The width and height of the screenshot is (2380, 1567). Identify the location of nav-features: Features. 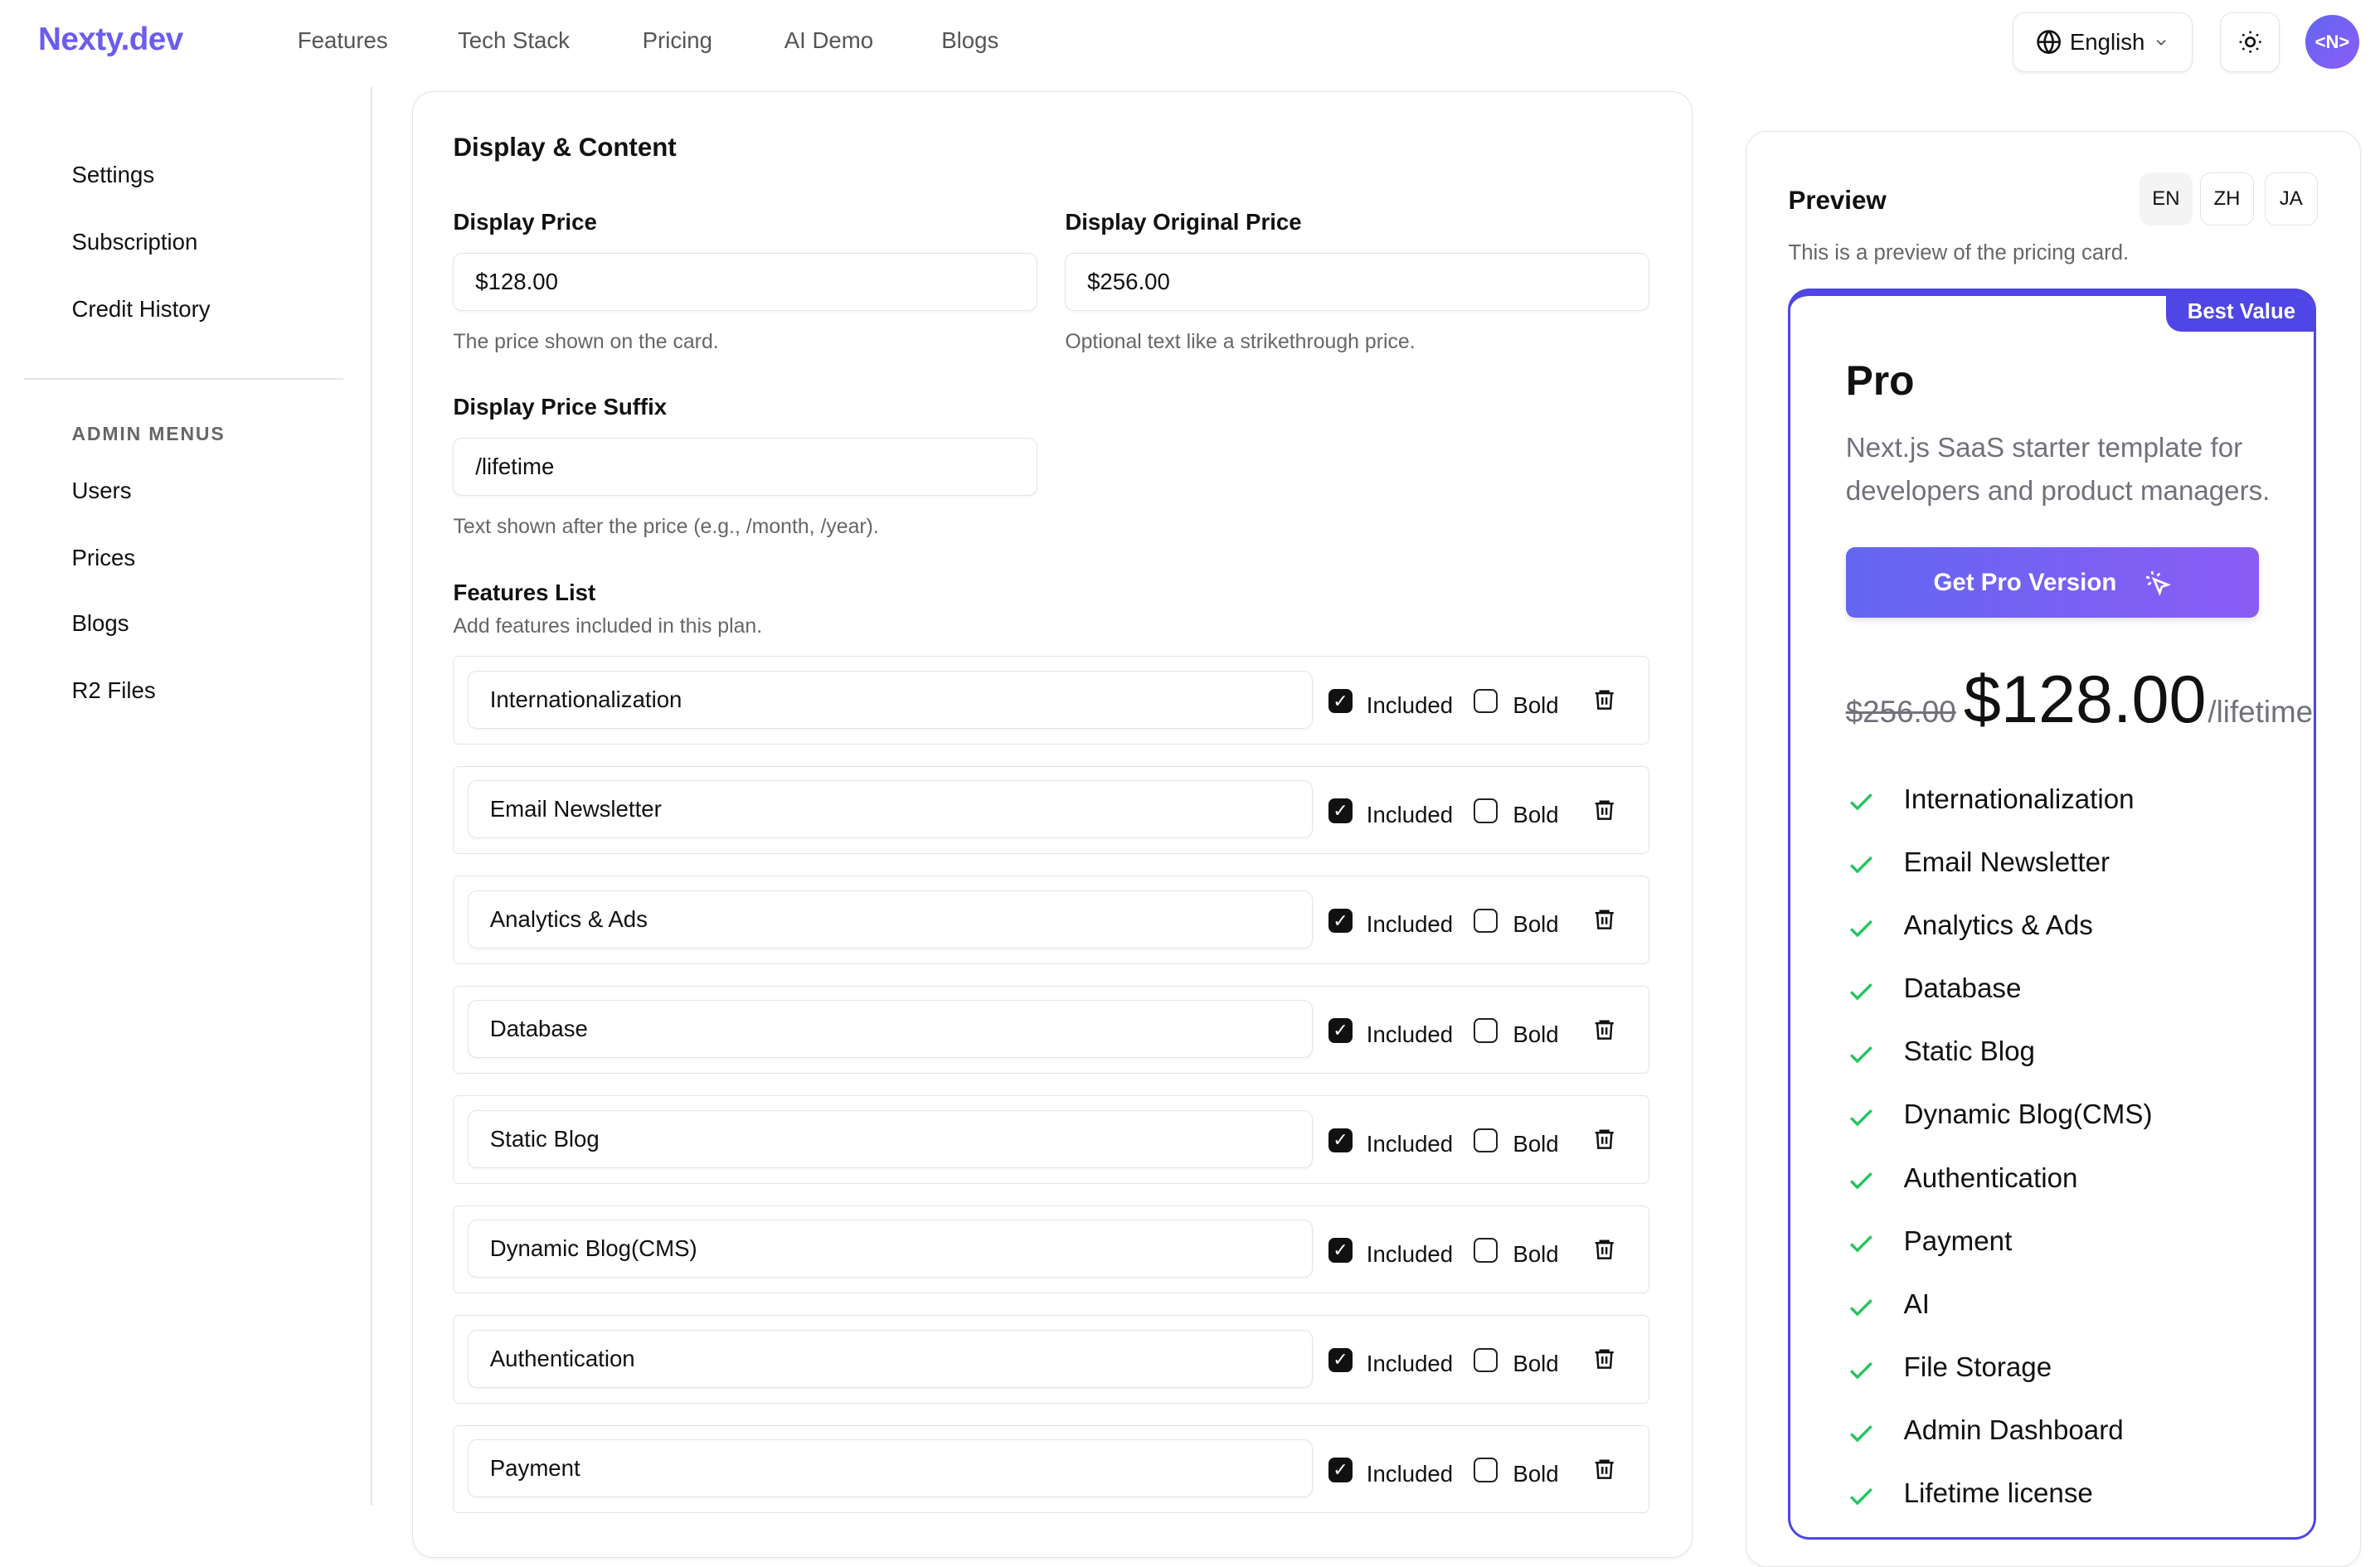
(342, 40).